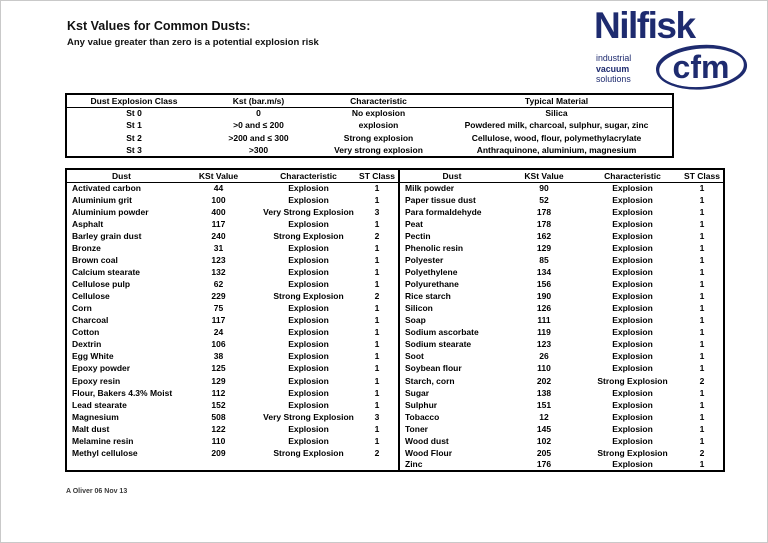  I want to click on table-cell: 205, so click(544, 452).